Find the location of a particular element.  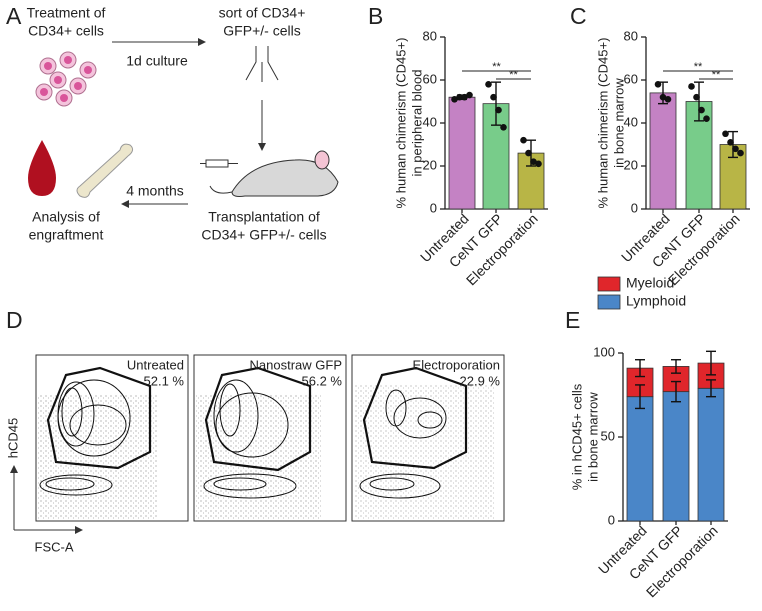

flow-plot: Electroporation 22.9 % is located at coordinates (428, 438).